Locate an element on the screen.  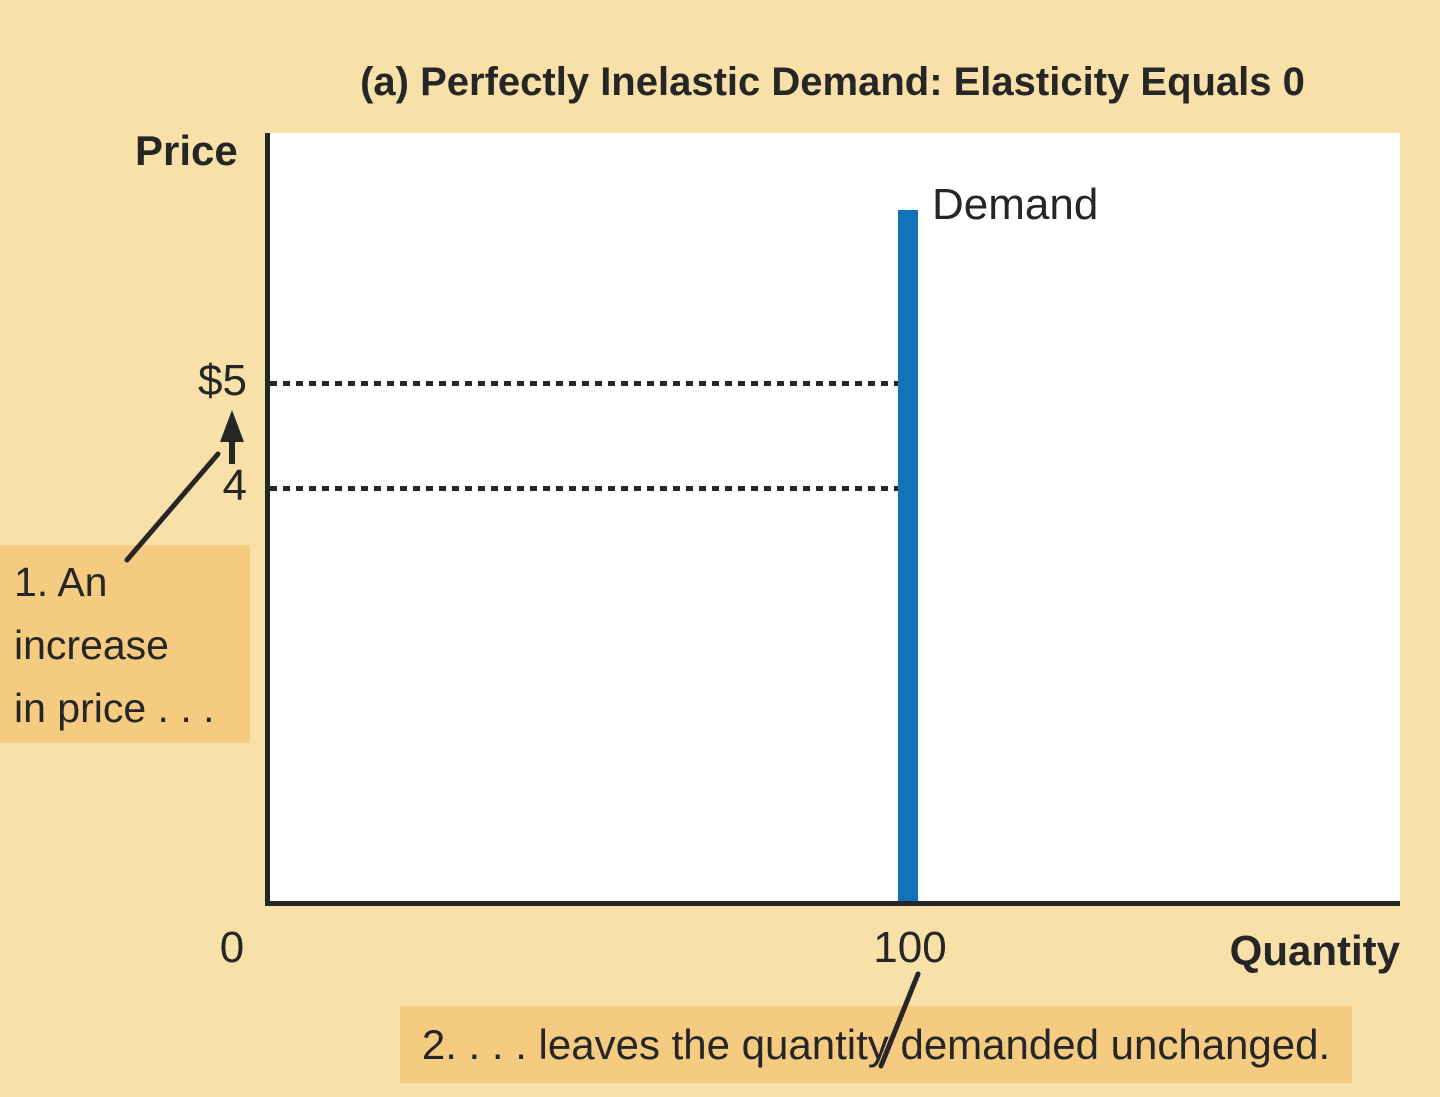
annotation-line: in price . . . is located at coordinates (114, 708).